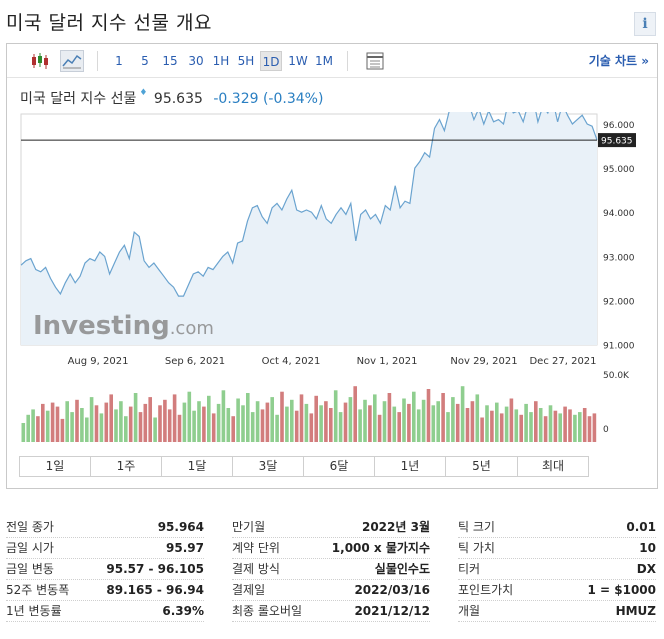 The image size is (664, 639). Describe the element at coordinates (617, 142) in the screenshot. I see `current-price-label: 95.635` at that location.